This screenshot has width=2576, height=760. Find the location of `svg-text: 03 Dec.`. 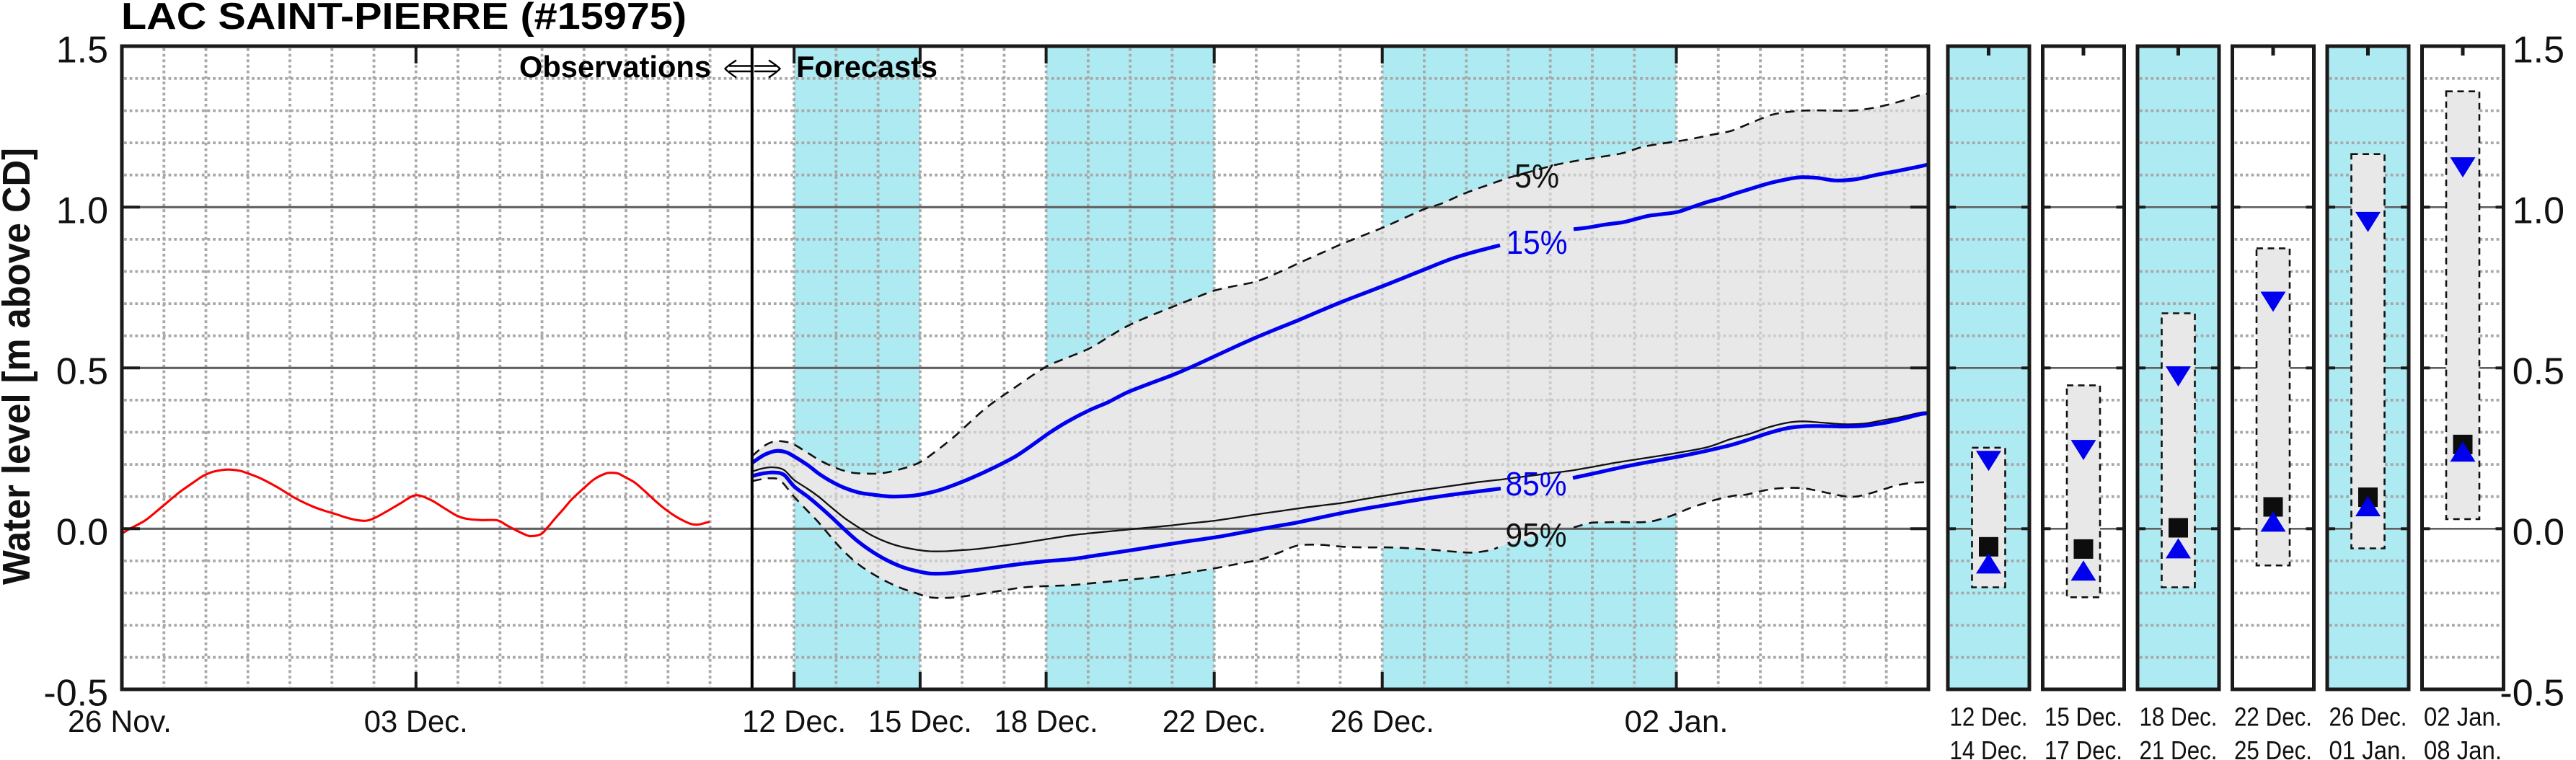

svg-text: 03 Dec. is located at coordinates (416, 721).